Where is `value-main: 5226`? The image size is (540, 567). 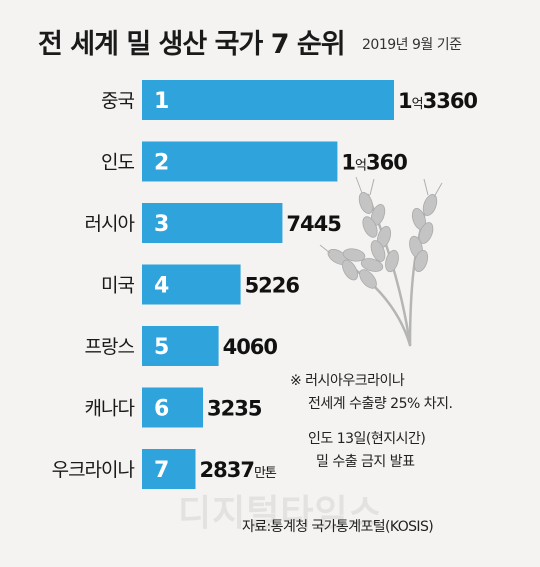
value-main: 5226 is located at coordinates (272, 286).